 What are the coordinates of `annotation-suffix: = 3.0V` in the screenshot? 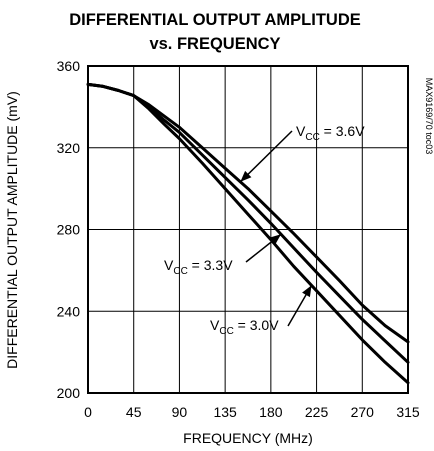 It's located at (256, 325).